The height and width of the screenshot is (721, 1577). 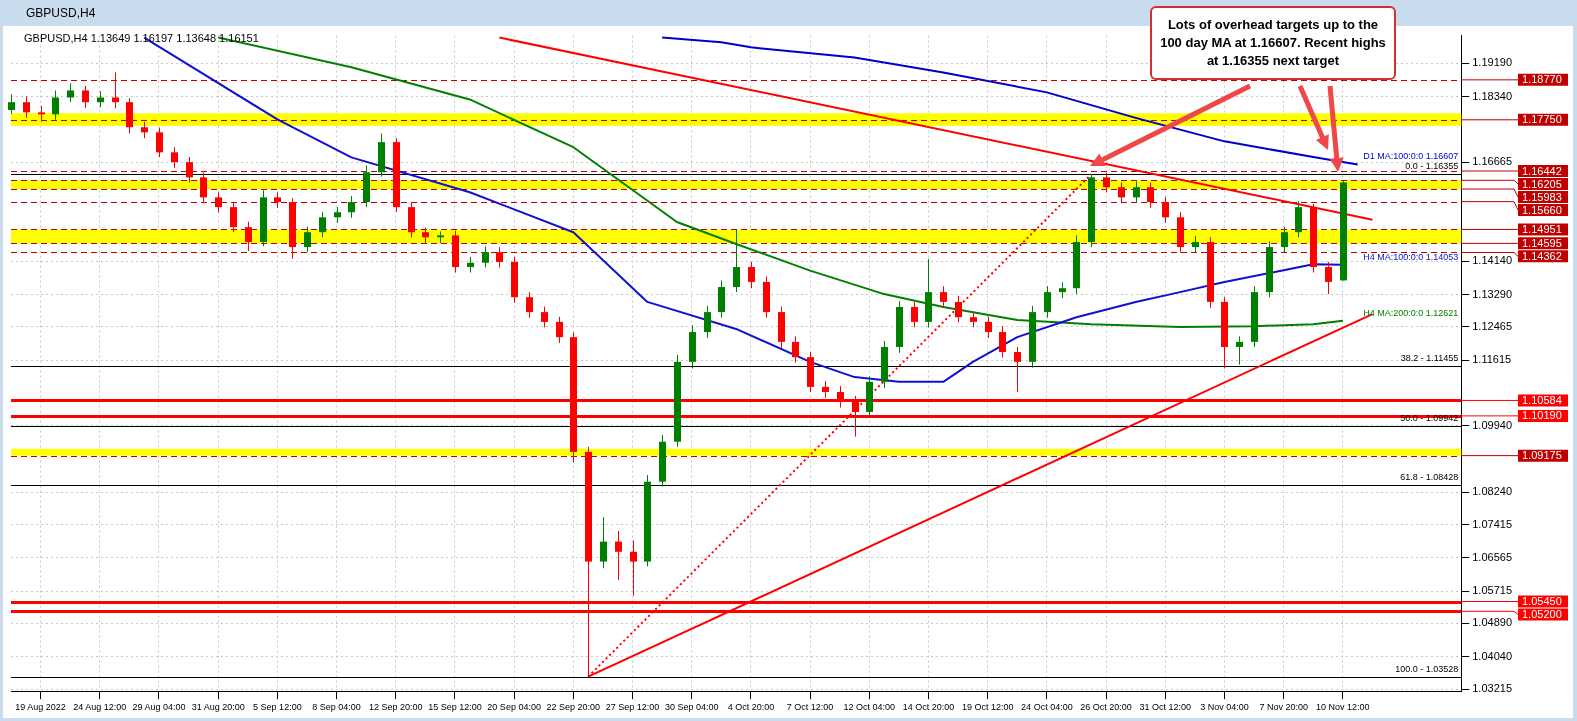 What do you see at coordinates (1542, 209) in the screenshot?
I see `ref-line-label: 1.15660` at bounding box center [1542, 209].